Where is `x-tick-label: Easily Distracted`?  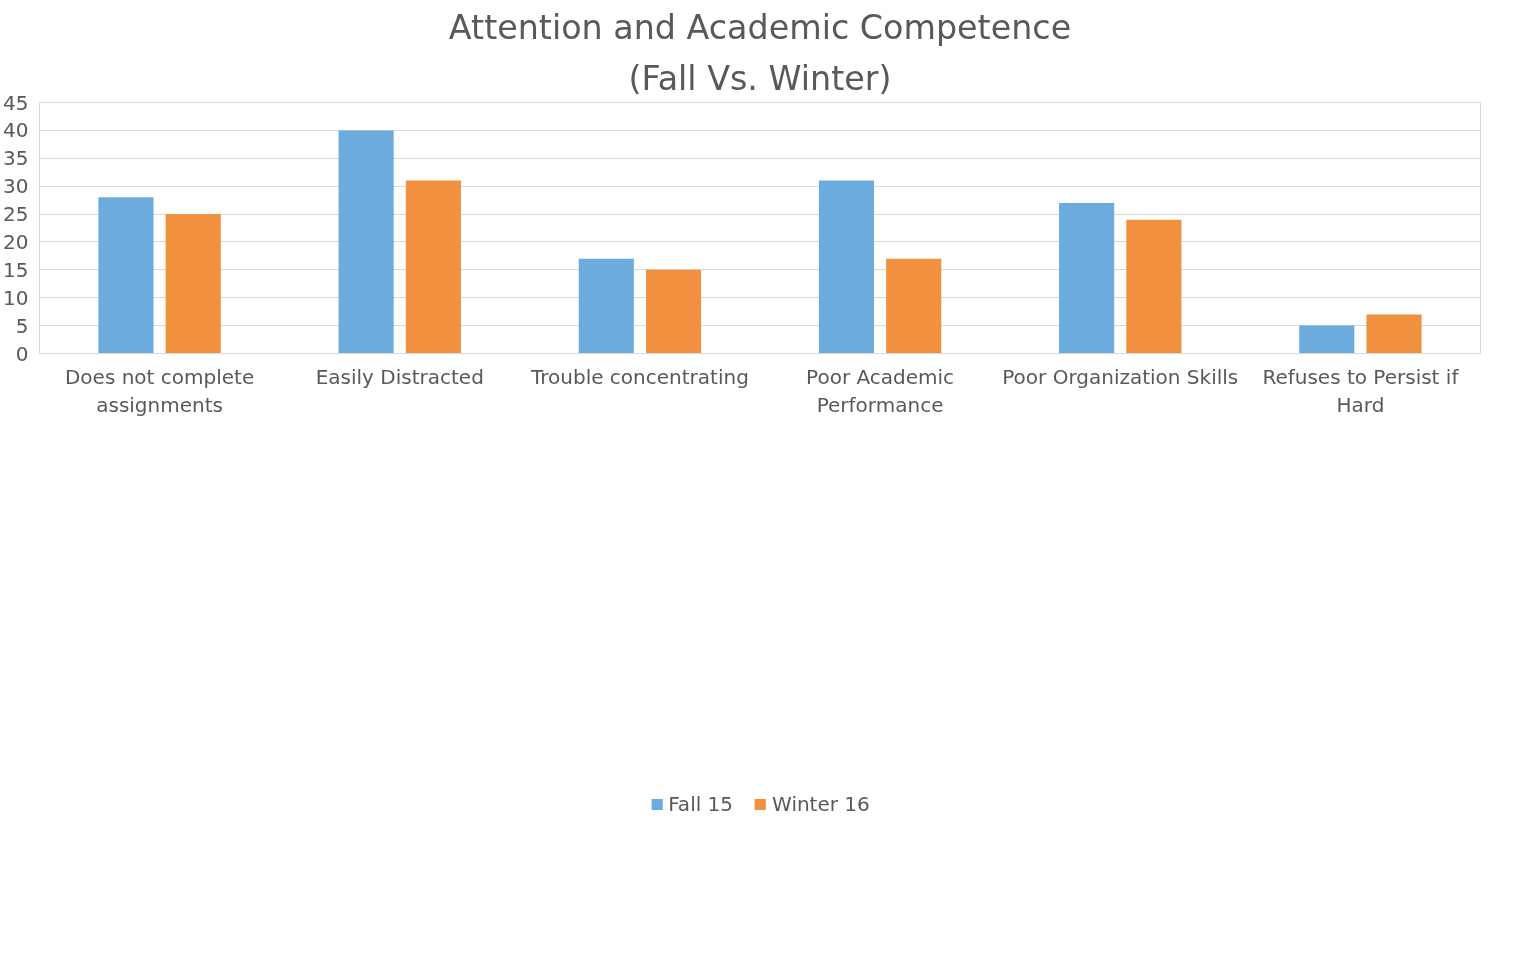 x-tick-label: Easily Distracted is located at coordinates (399, 376).